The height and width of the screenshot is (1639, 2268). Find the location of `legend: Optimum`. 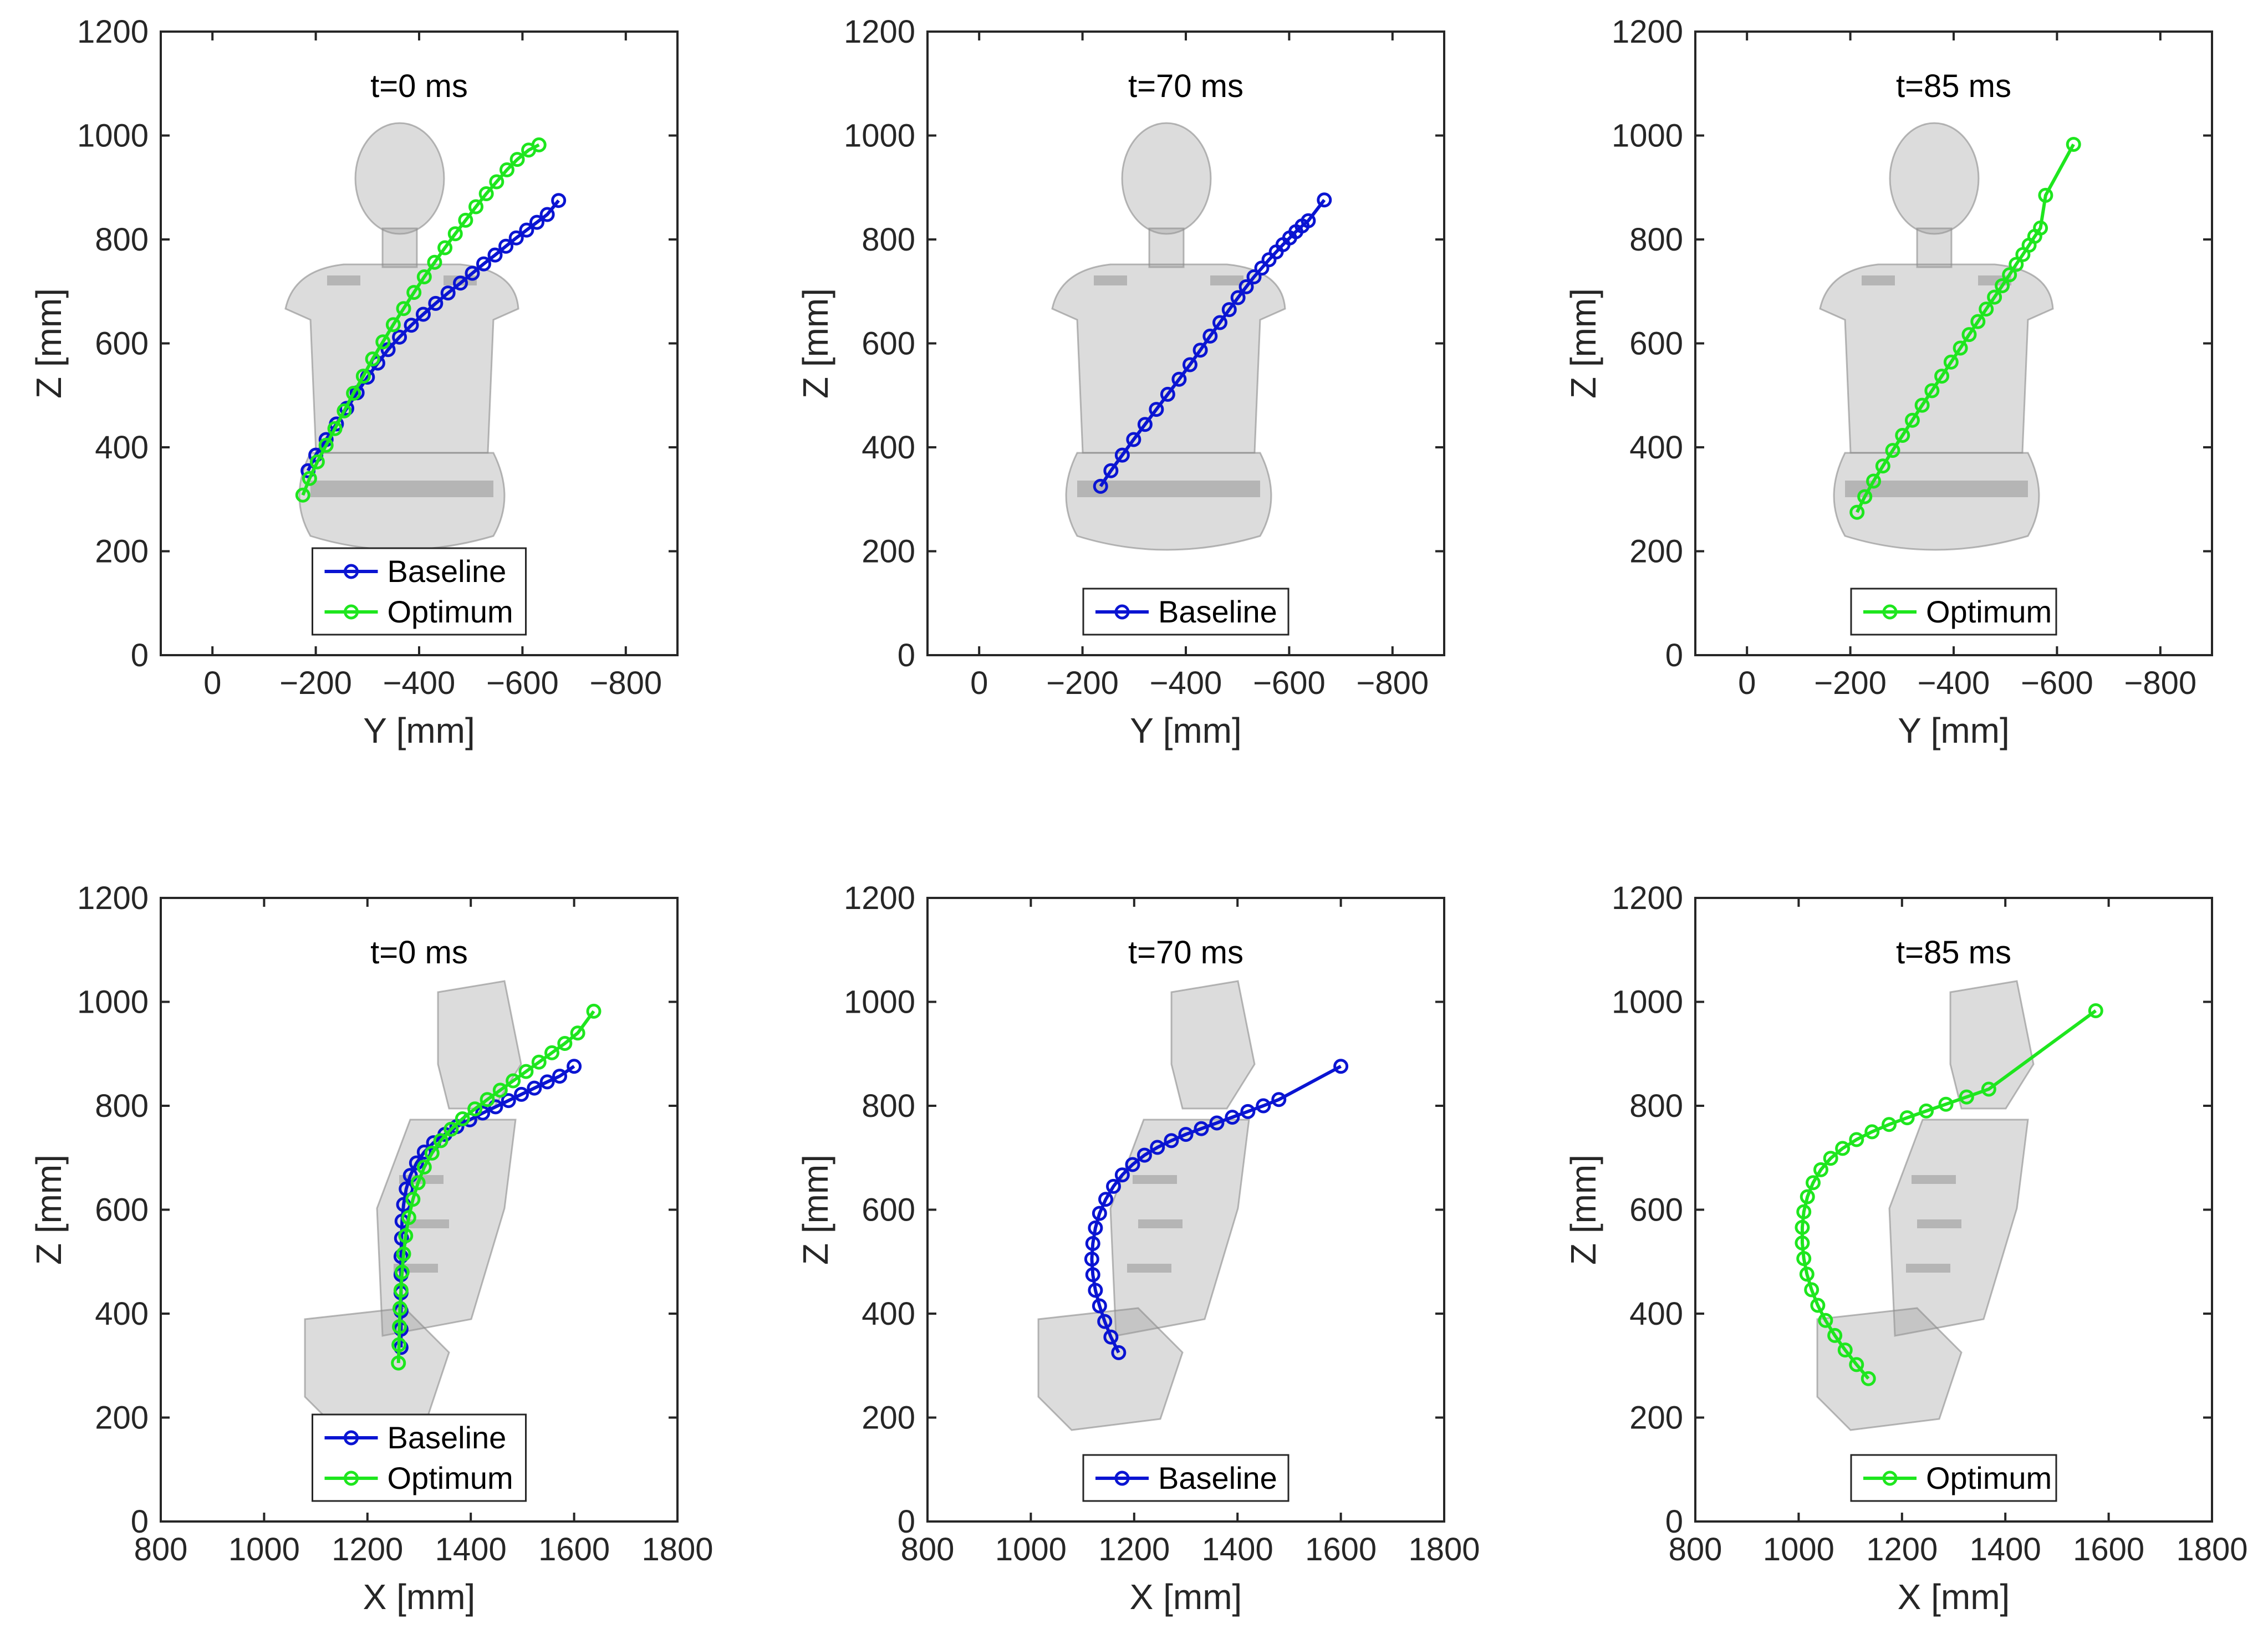

legend: Optimum is located at coordinates (1953, 1478).